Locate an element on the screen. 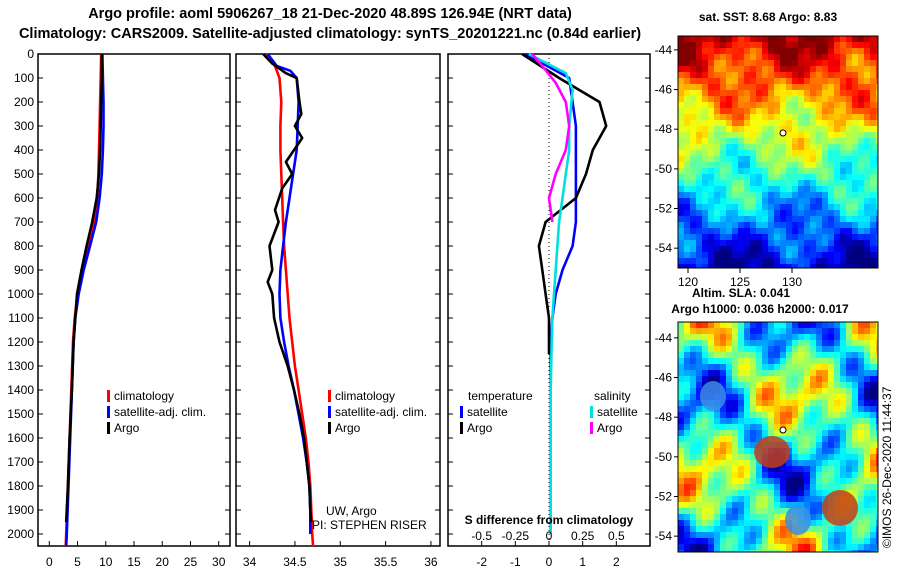 This screenshot has width=900, height=580. map-y-tick-label: -52 is located at coordinates (664, 209).